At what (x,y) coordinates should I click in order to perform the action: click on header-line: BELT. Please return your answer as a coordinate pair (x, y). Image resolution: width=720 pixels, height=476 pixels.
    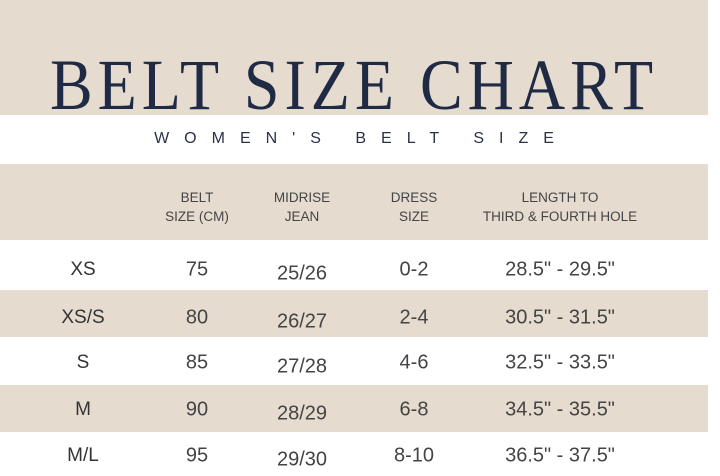
    Looking at the image, I should click on (197, 197).